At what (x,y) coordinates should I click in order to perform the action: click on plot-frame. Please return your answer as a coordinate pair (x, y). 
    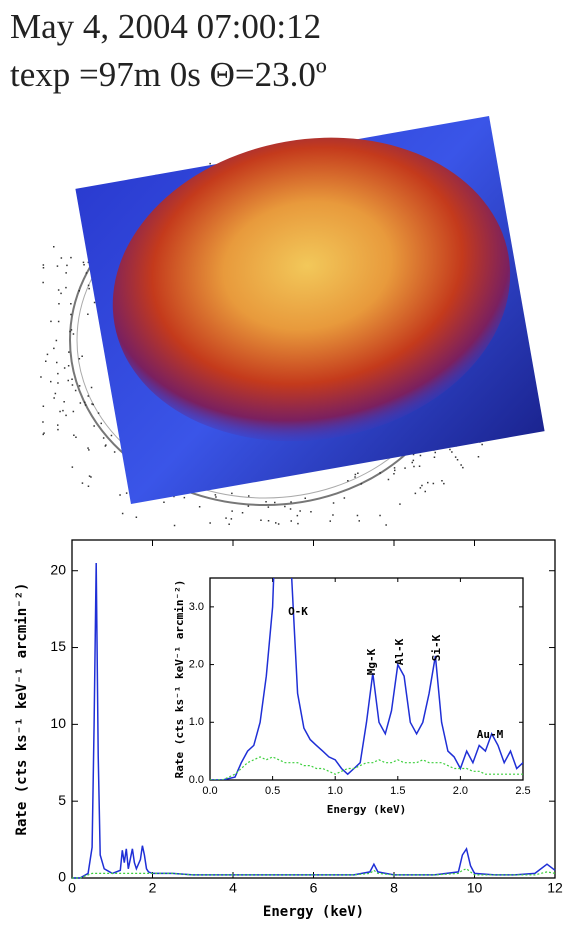
    Looking at the image, I should click on (366, 679).